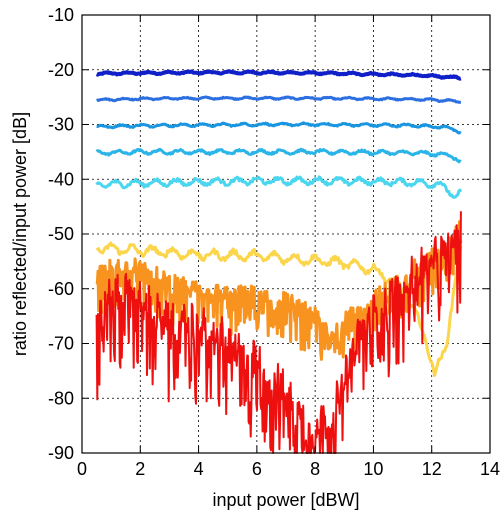  I want to click on y-tick-label: -10, so click(61, 15).